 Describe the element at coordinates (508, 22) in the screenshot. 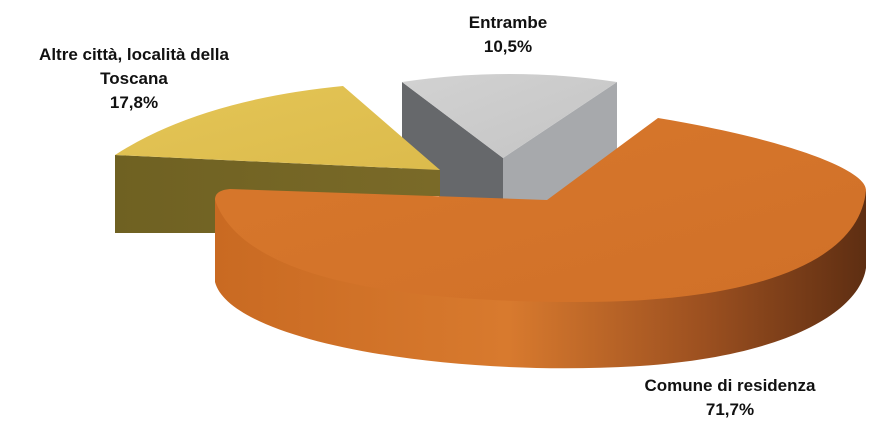

I see `label-entrambe-name: Entrambe` at that location.